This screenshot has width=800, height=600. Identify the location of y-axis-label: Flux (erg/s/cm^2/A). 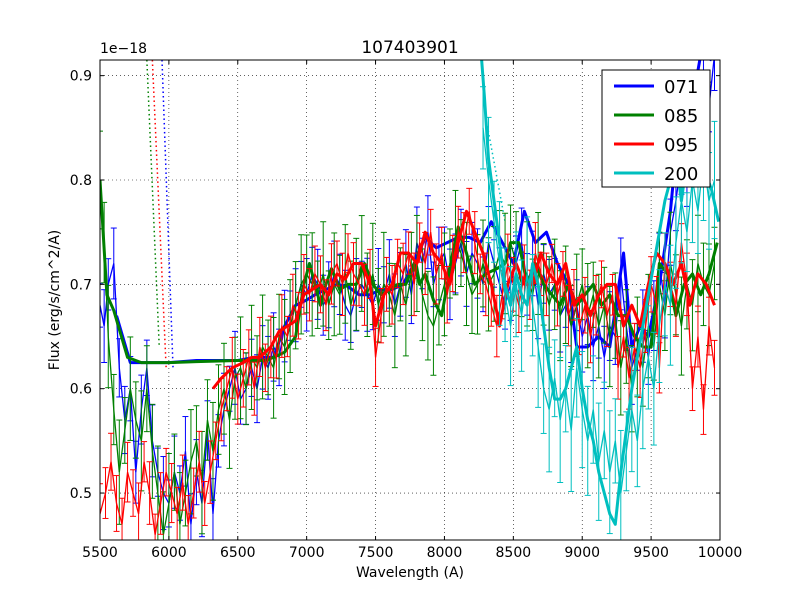
(55, 300).